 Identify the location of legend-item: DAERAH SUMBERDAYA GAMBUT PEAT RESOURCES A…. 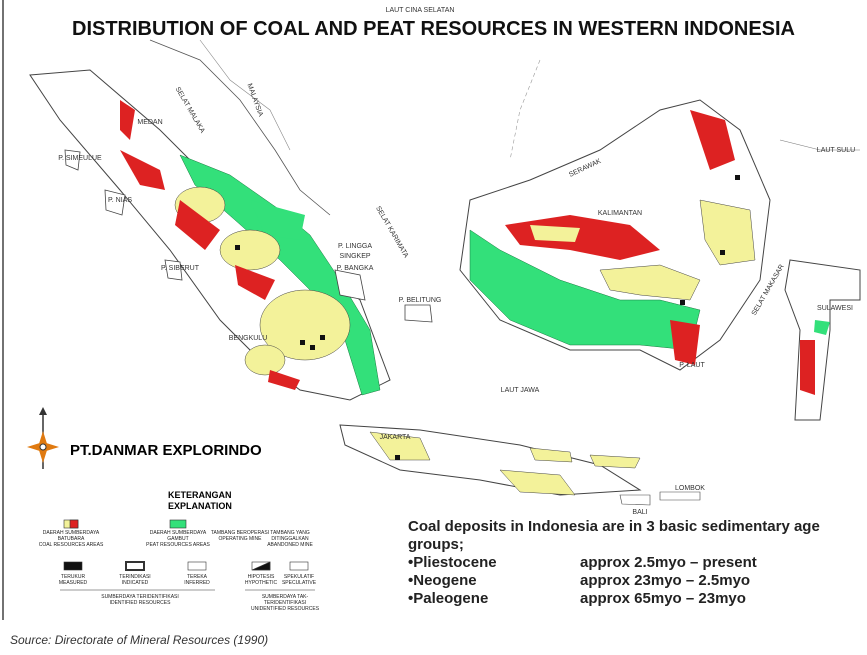
(178, 539).